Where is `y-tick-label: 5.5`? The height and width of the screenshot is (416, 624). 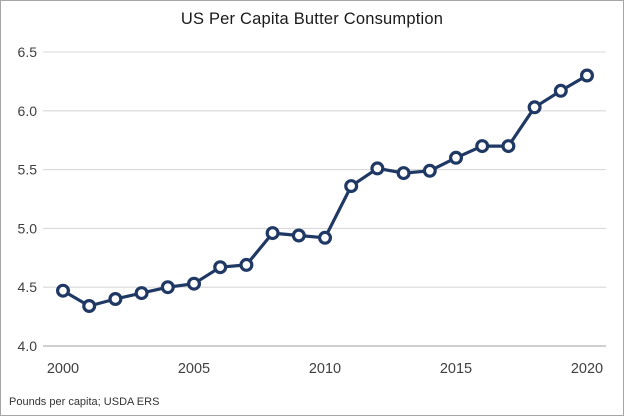
y-tick-label: 5.5 is located at coordinates (28, 170).